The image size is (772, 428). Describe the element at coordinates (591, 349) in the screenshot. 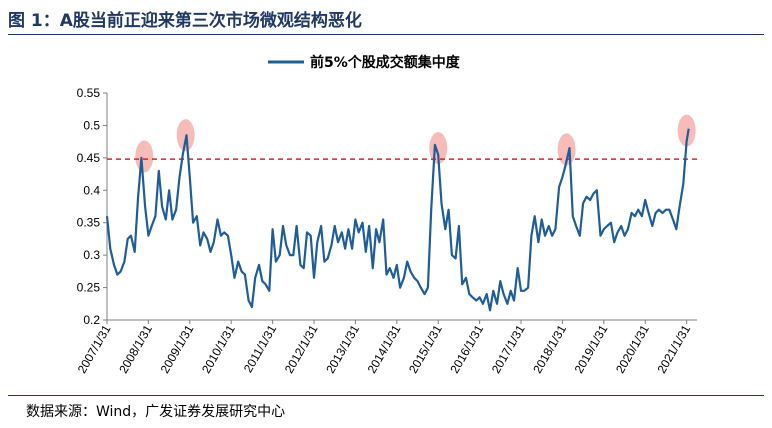

I see `x-tick-label: 2019/1/31` at that location.